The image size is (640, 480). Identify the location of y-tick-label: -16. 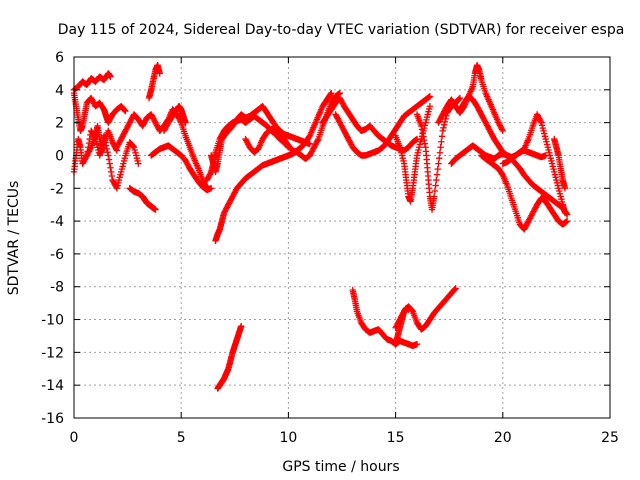
(52, 419).